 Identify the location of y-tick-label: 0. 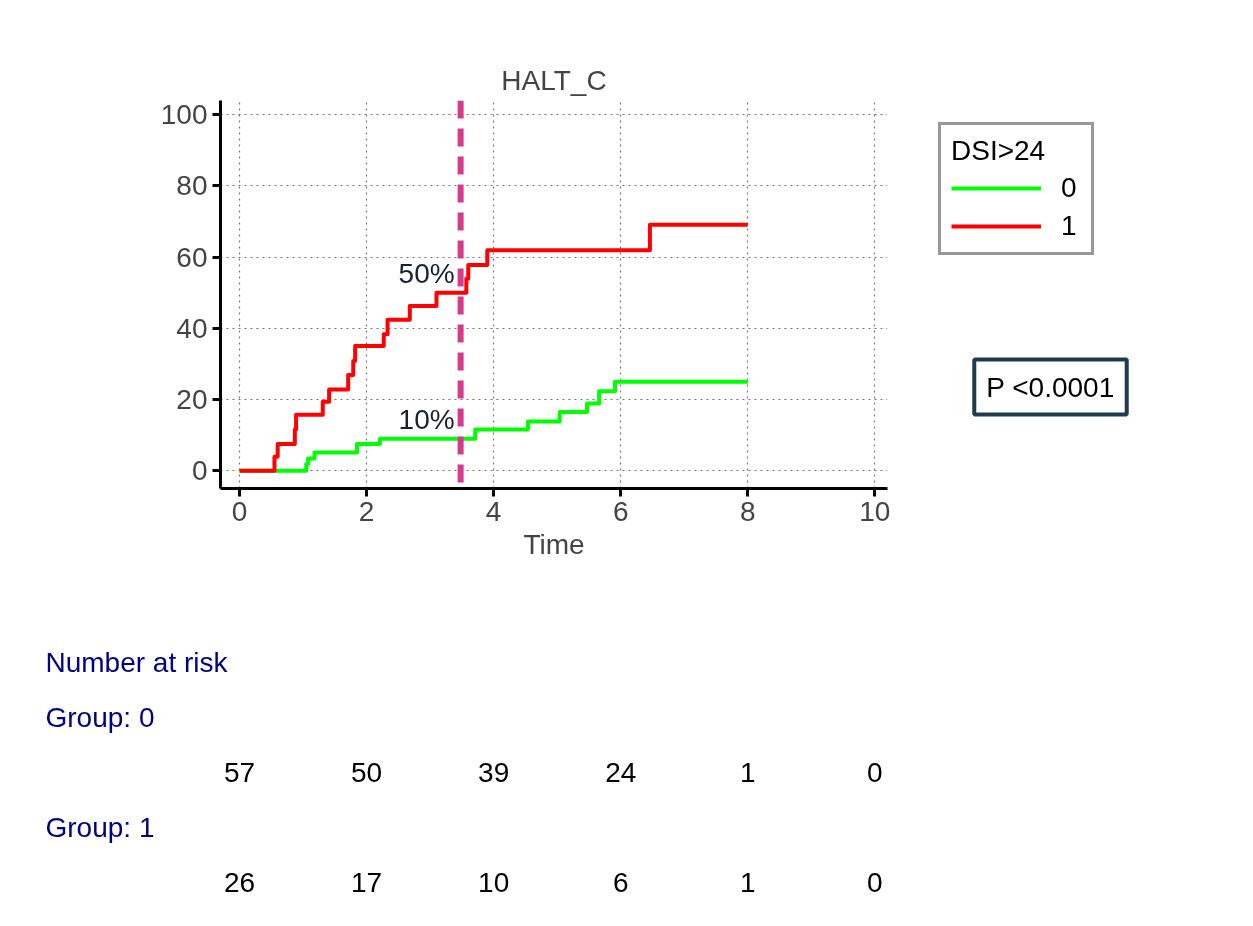
(199, 471).